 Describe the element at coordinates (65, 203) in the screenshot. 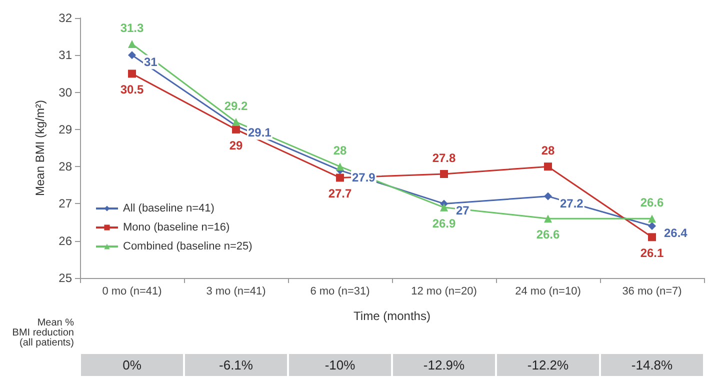

I see `y-tick-label: 27` at that location.